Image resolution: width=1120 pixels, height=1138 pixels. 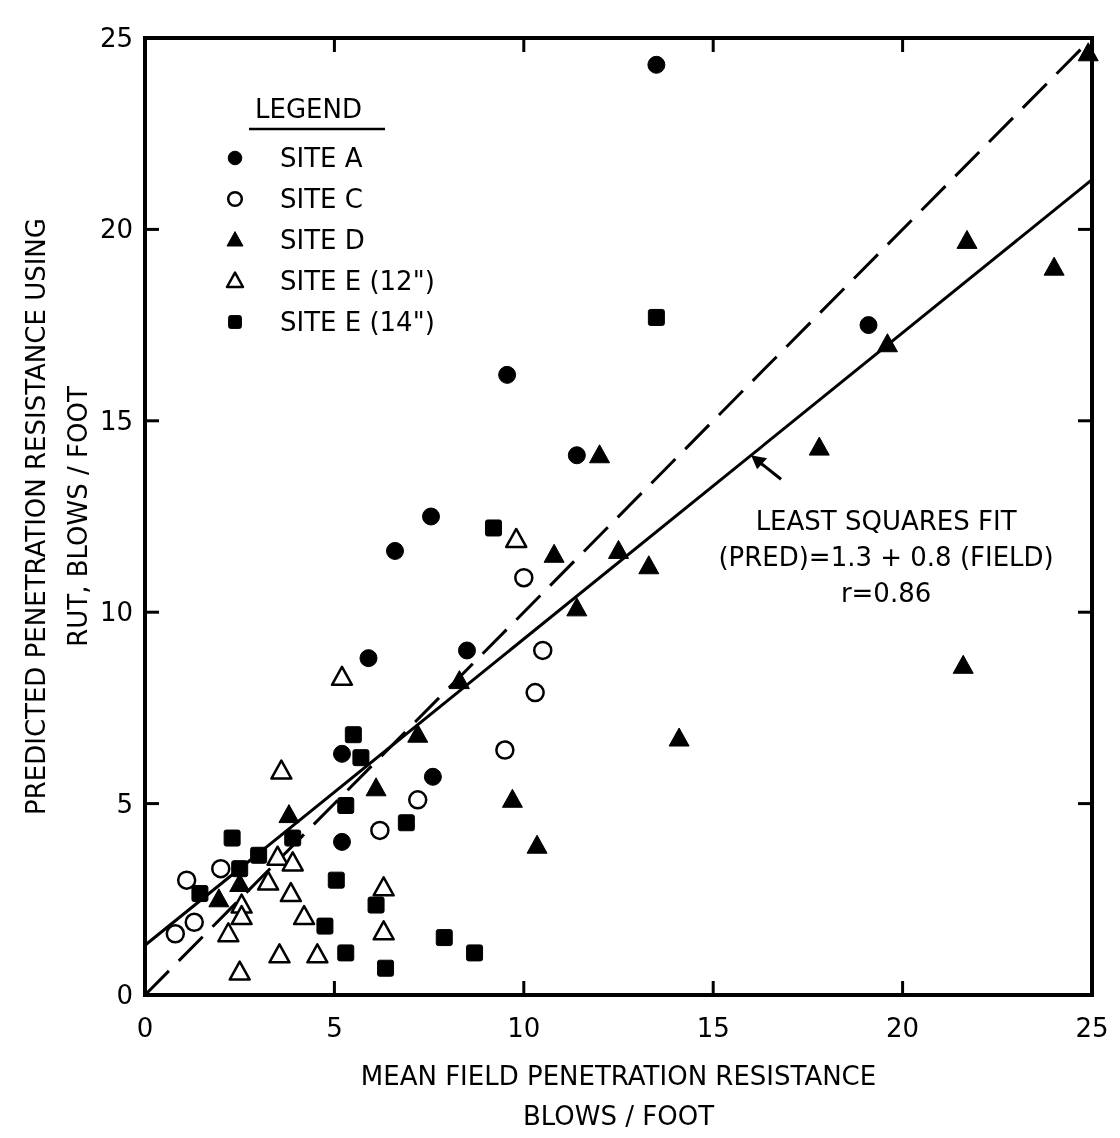 What do you see at coordinates (357, 322) in the screenshot?
I see `legend-label: SITE E (14")` at bounding box center [357, 322].